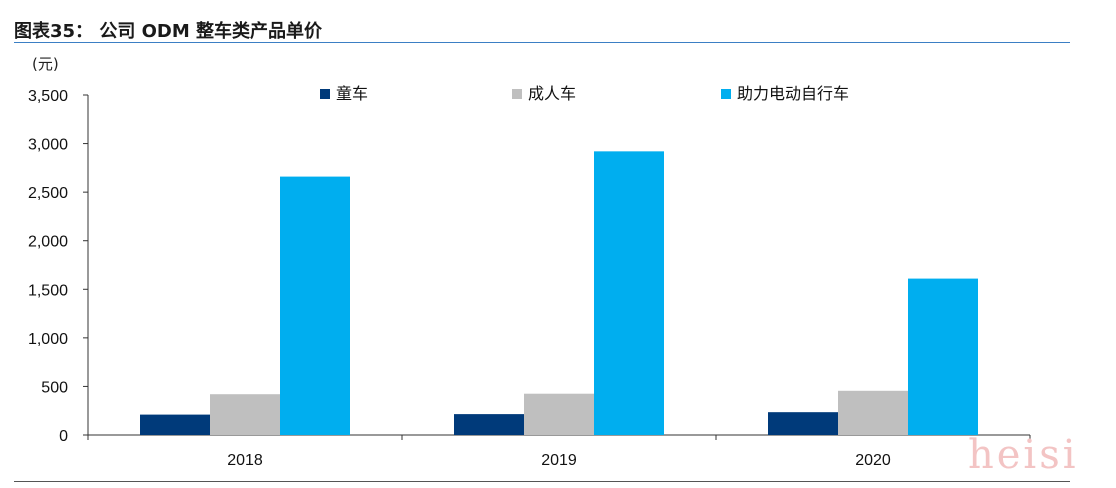  I want to click on y-tick-label: 3,000, so click(48, 145).